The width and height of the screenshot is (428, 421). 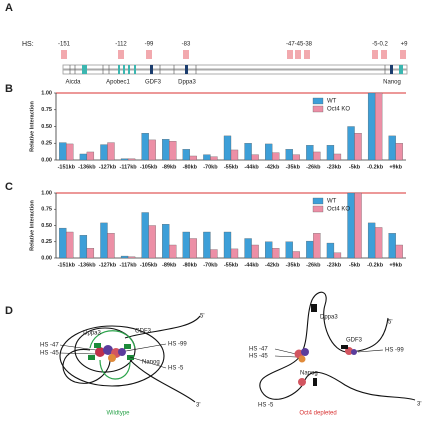 I want to click on label-leaders, so click(x=221, y=356).